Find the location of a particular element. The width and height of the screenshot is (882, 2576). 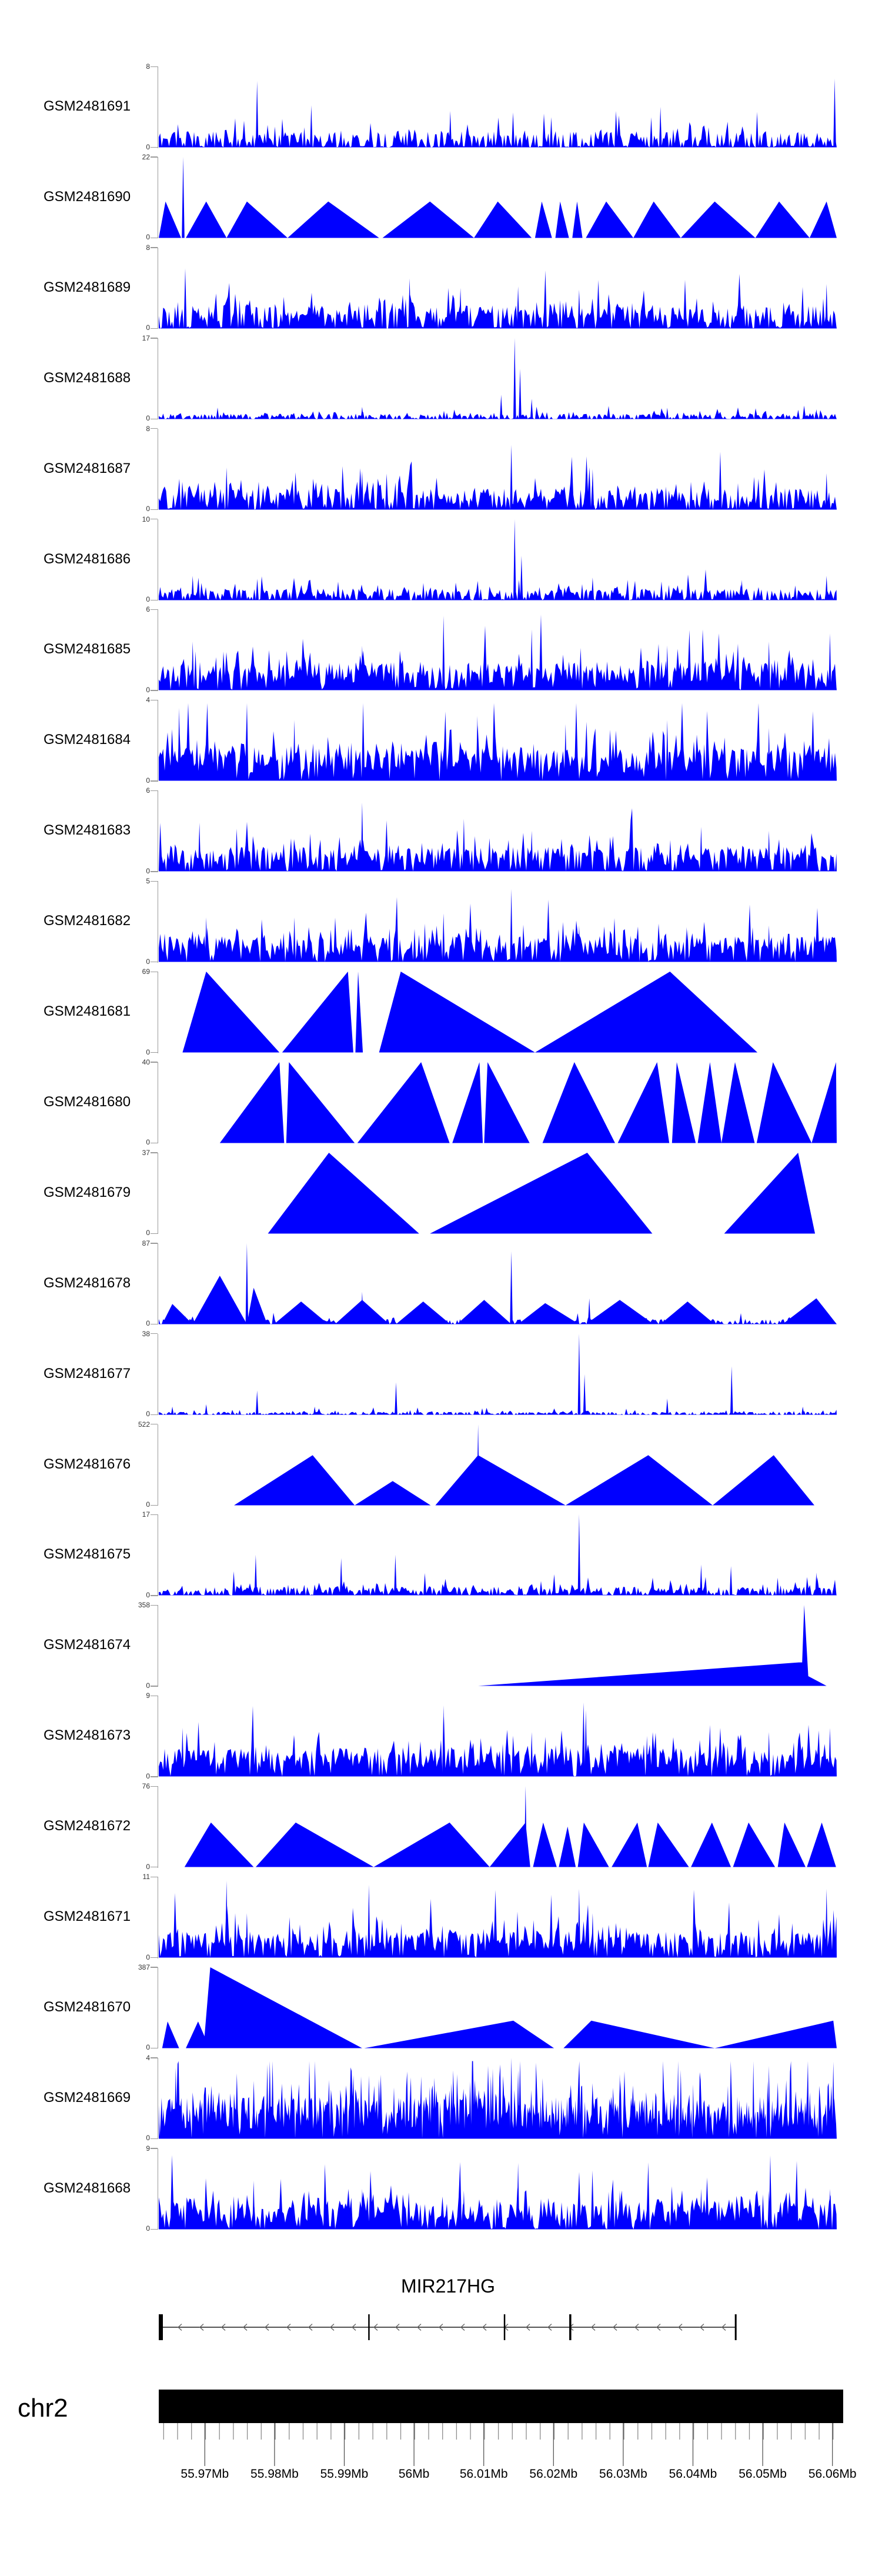

track-label: GSM2481668 is located at coordinates (87, 2188).